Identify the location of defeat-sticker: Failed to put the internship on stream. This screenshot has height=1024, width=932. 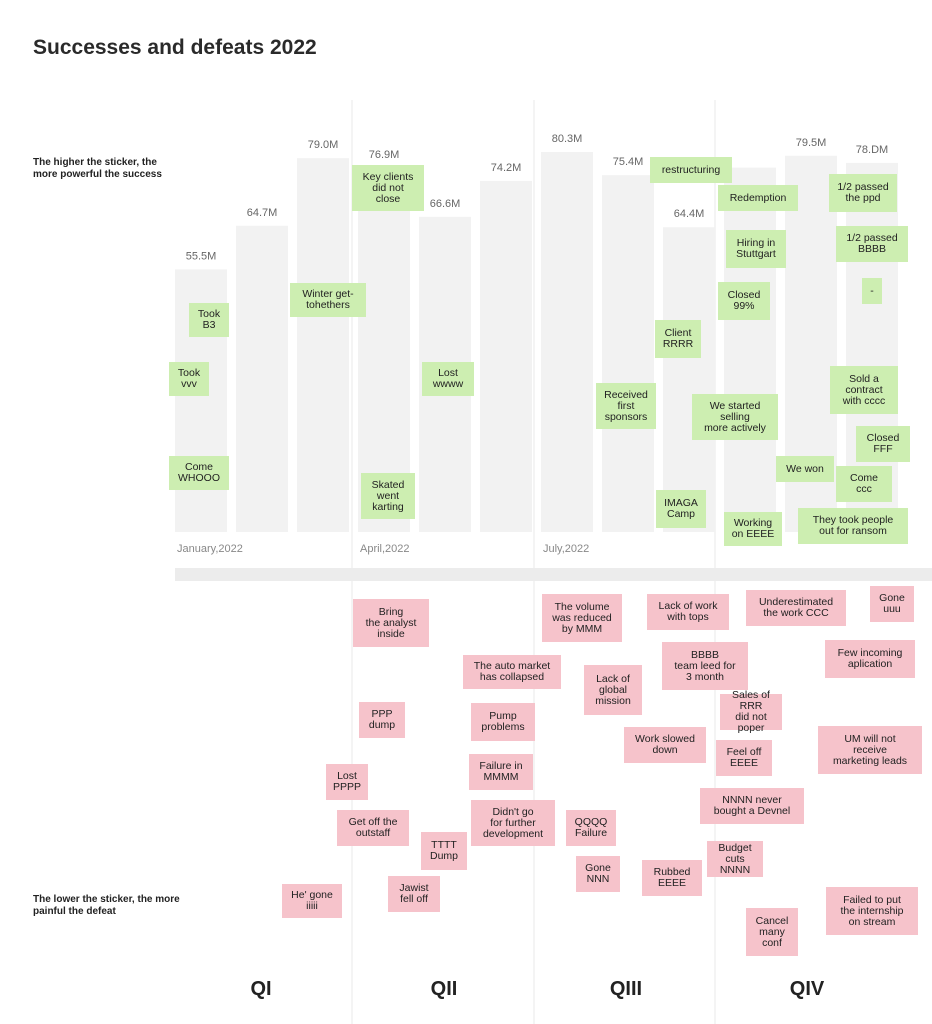
(872, 911).